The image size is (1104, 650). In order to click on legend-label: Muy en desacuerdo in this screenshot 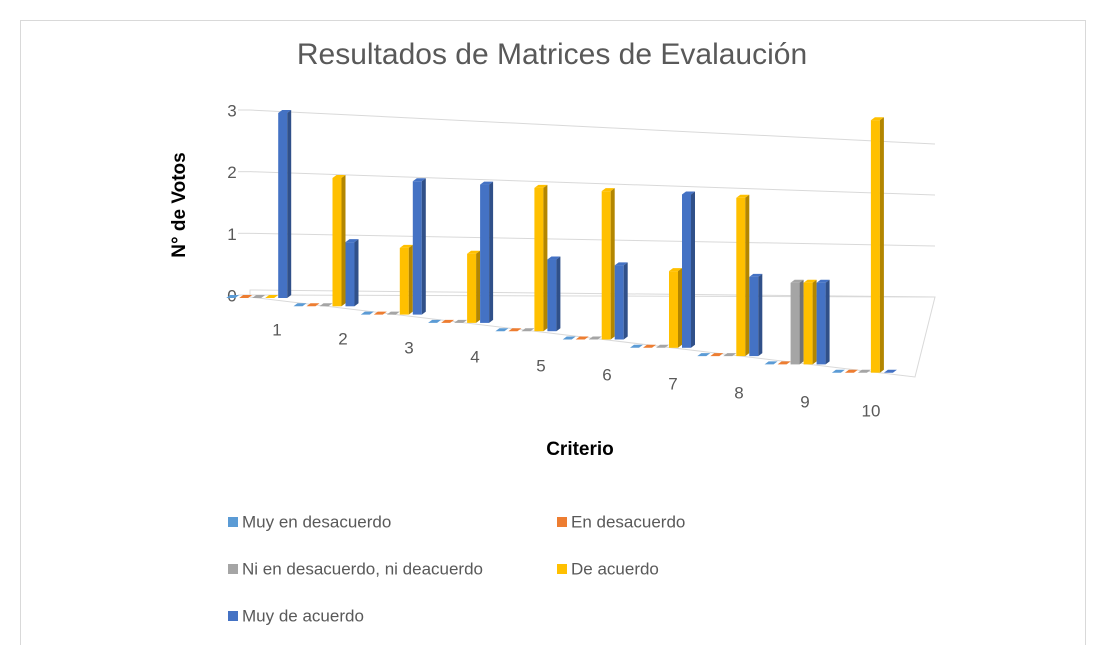, I will do `click(316, 521)`.